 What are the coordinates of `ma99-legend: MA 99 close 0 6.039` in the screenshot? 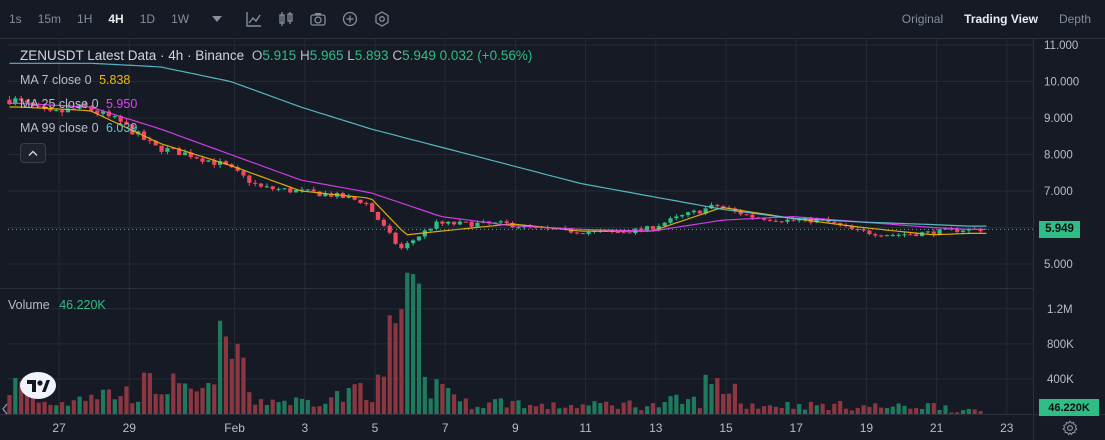 It's located at (78, 128).